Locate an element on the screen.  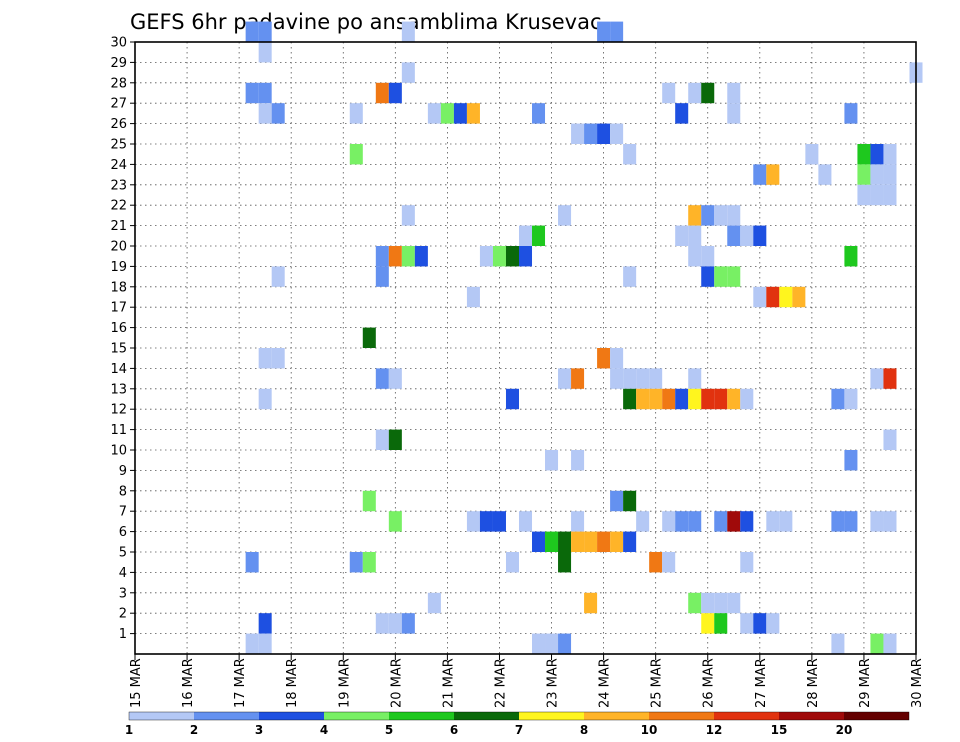
x-tick-label: 21 MAR is located at coordinates (448, 683).